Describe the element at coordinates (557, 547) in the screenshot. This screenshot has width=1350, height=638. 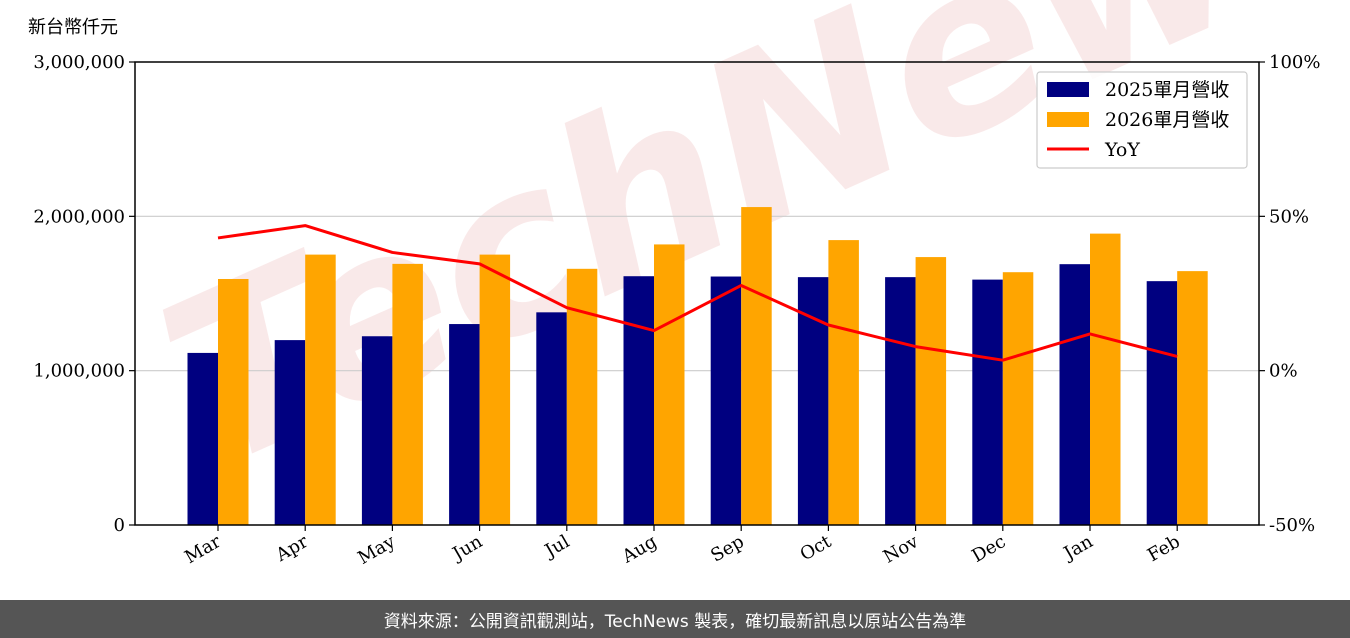
I see `x-tick-label: Jul` at that location.